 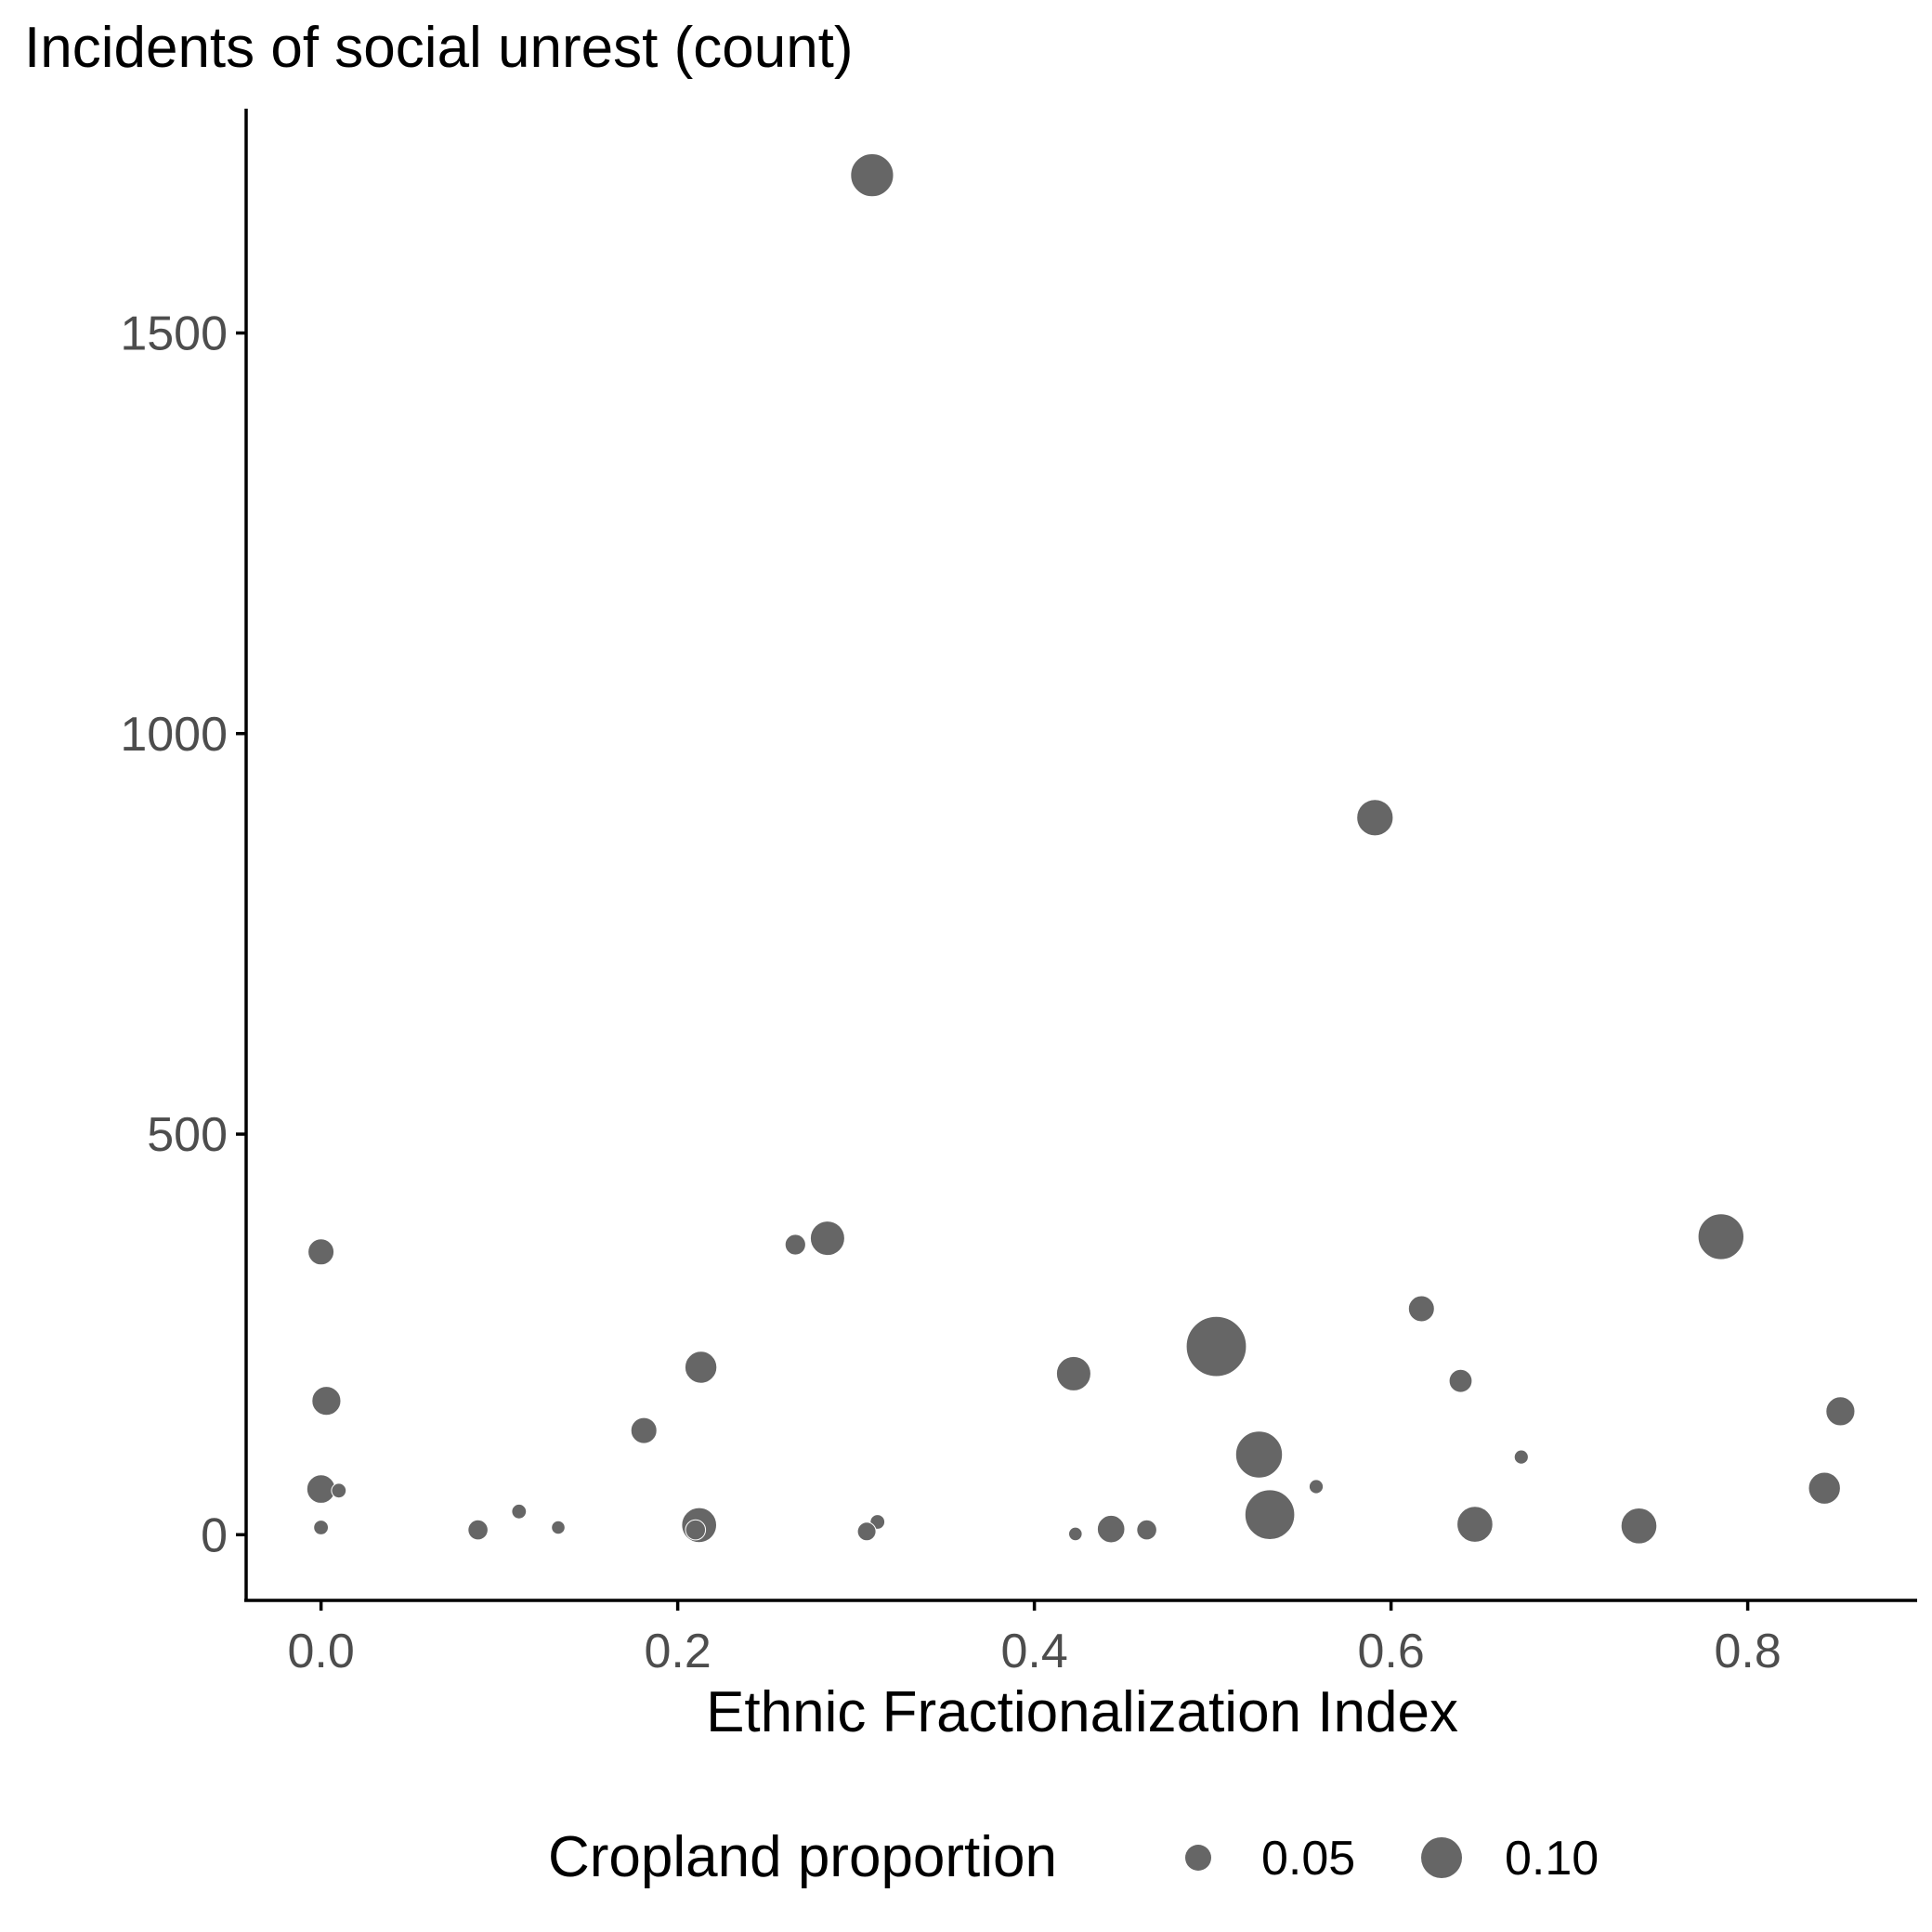 I want to click on legend-title: Cropland proportion, so click(x=802, y=1857).